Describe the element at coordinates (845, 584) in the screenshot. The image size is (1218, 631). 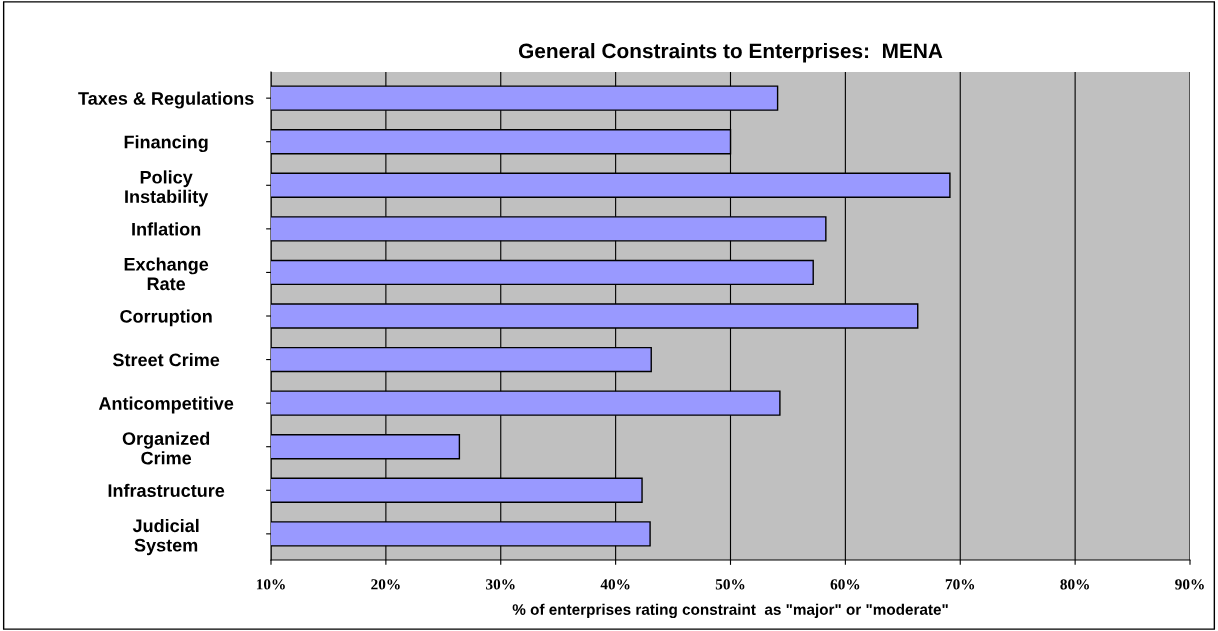
I see `x-tick-label: 60%` at that location.